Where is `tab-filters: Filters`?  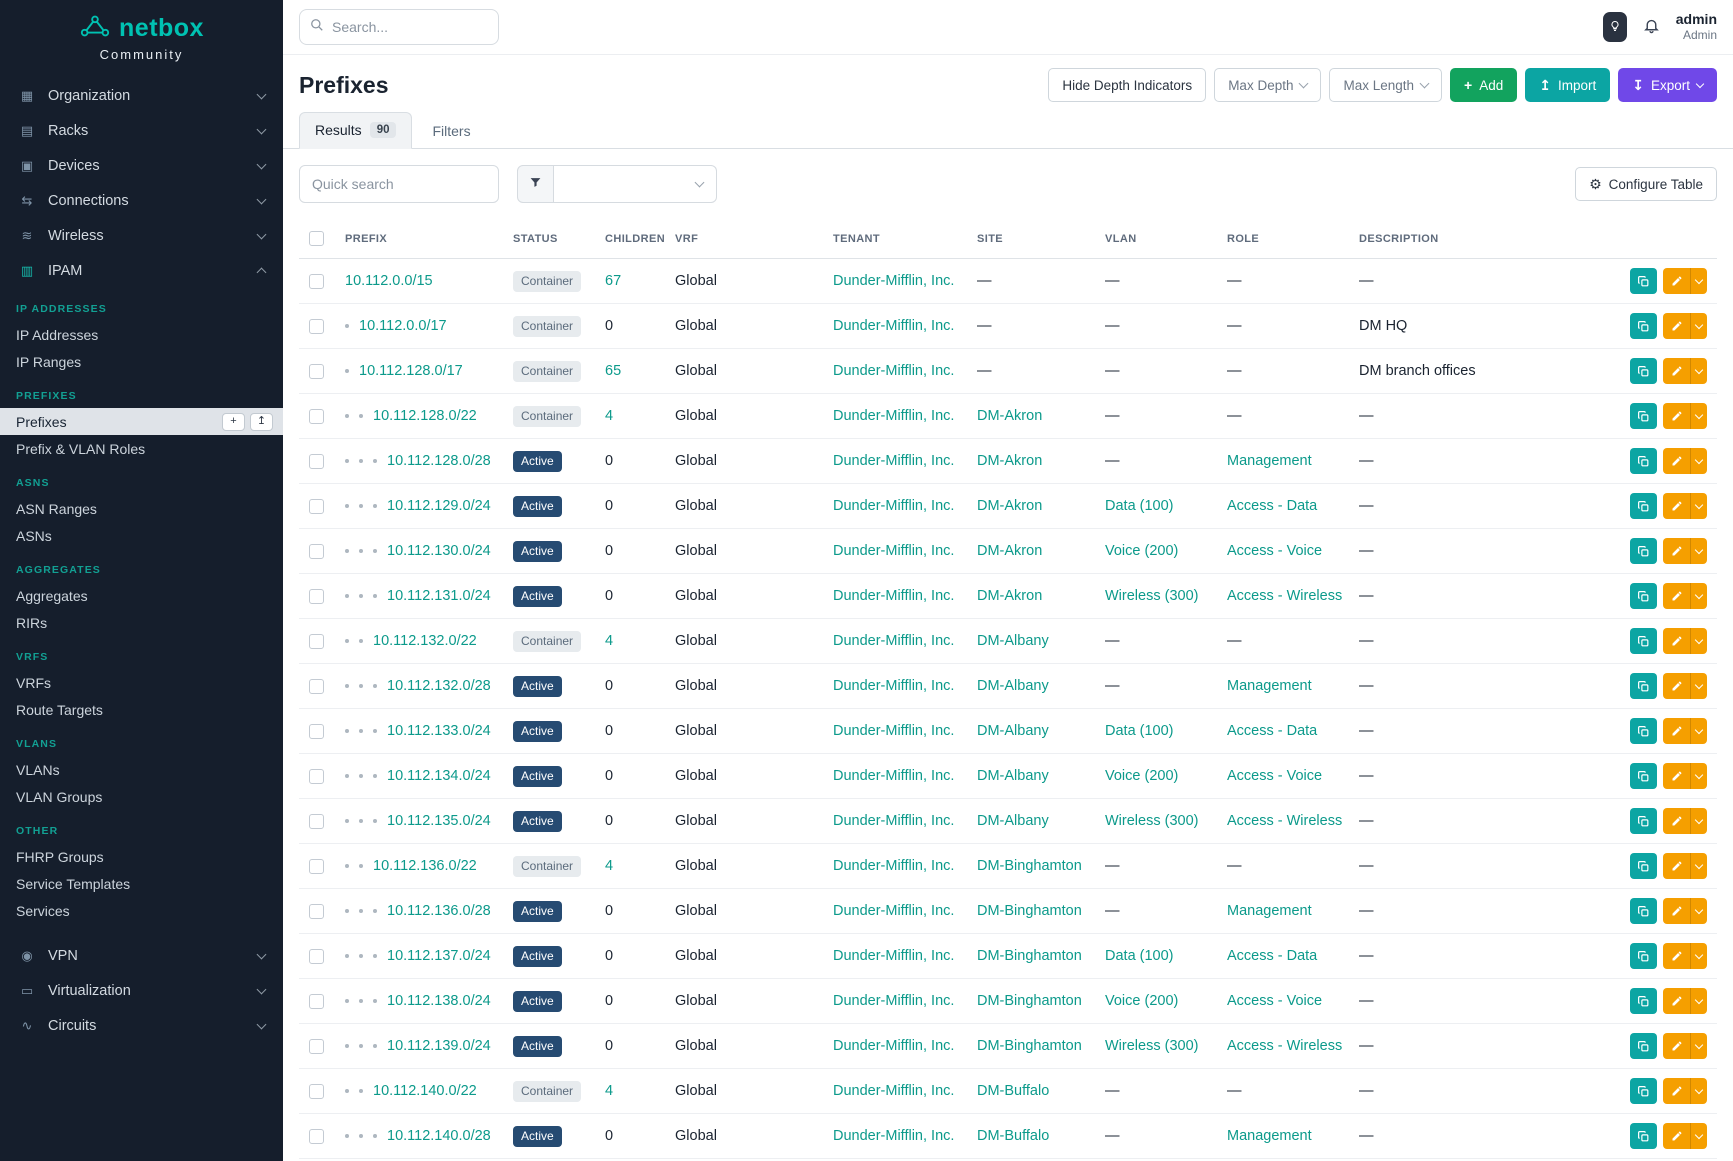 tab-filters: Filters is located at coordinates (451, 131).